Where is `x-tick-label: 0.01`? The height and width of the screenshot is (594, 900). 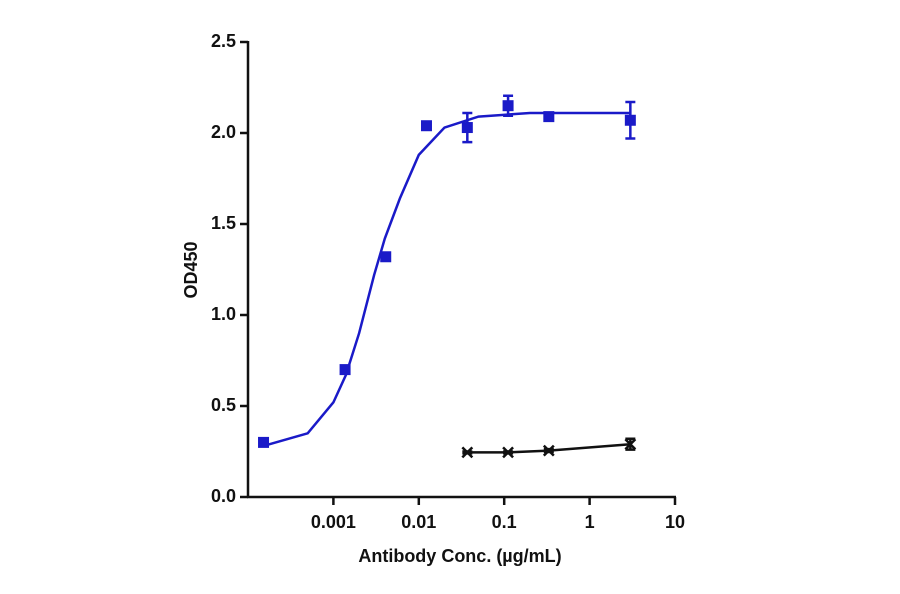 x-tick-label: 0.01 is located at coordinates (418, 522).